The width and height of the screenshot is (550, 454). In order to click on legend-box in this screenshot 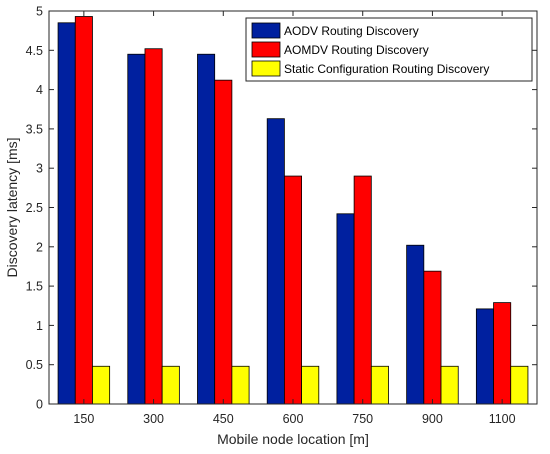, I will do `click(389, 49)`.